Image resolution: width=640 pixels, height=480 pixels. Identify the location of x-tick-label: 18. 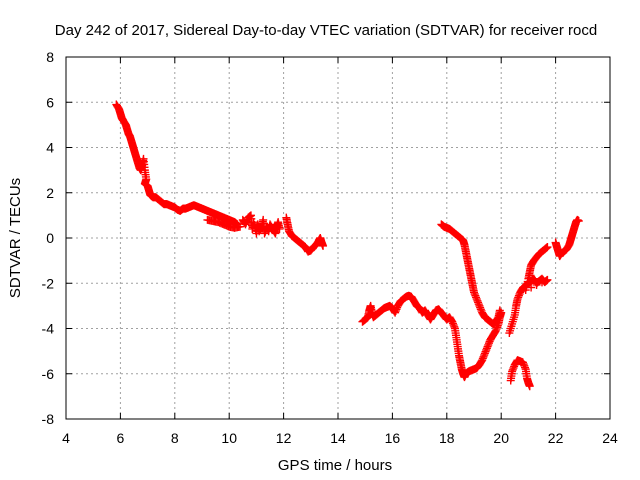
(447, 438).